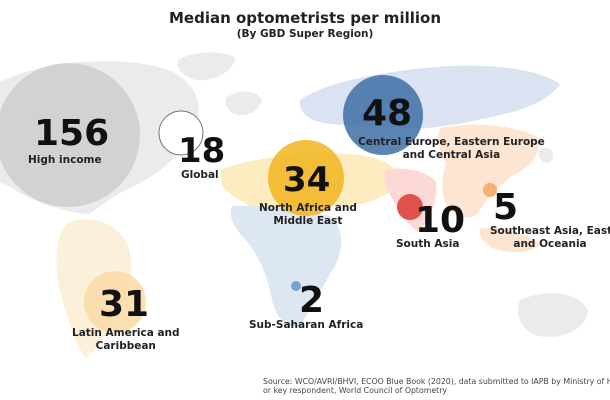 This screenshot has height=400, width=610. Describe the element at coordinates (200, 175) in the screenshot. I see `label-global: Global` at that location.